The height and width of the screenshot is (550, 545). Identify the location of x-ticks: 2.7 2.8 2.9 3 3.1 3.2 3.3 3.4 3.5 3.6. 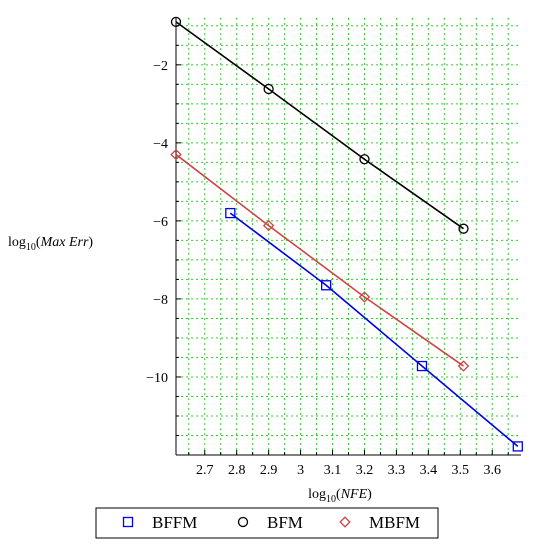
(348, 464).